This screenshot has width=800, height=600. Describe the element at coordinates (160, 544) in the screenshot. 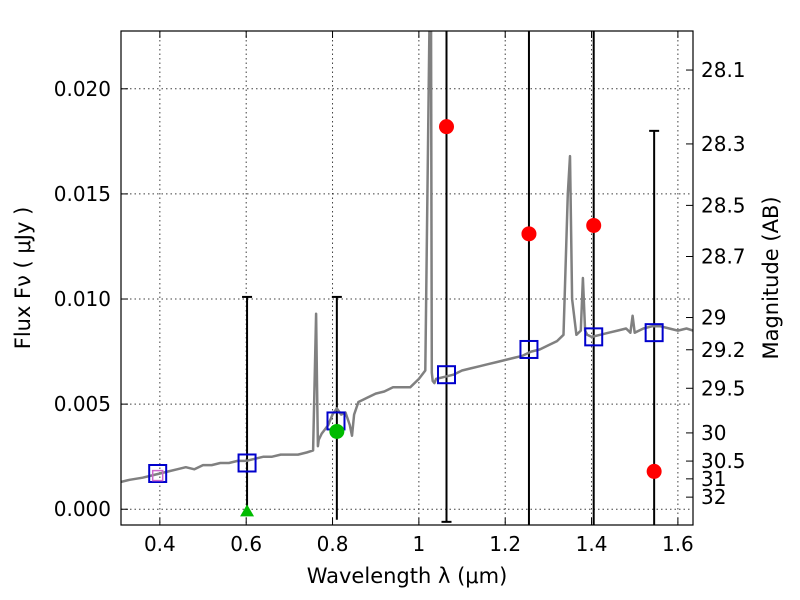

I see `x-tick-label: 0.4` at that location.